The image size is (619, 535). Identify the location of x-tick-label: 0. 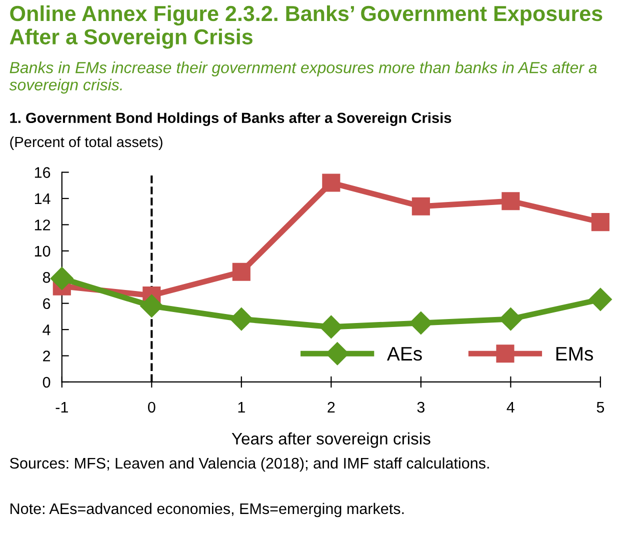
(152, 407).